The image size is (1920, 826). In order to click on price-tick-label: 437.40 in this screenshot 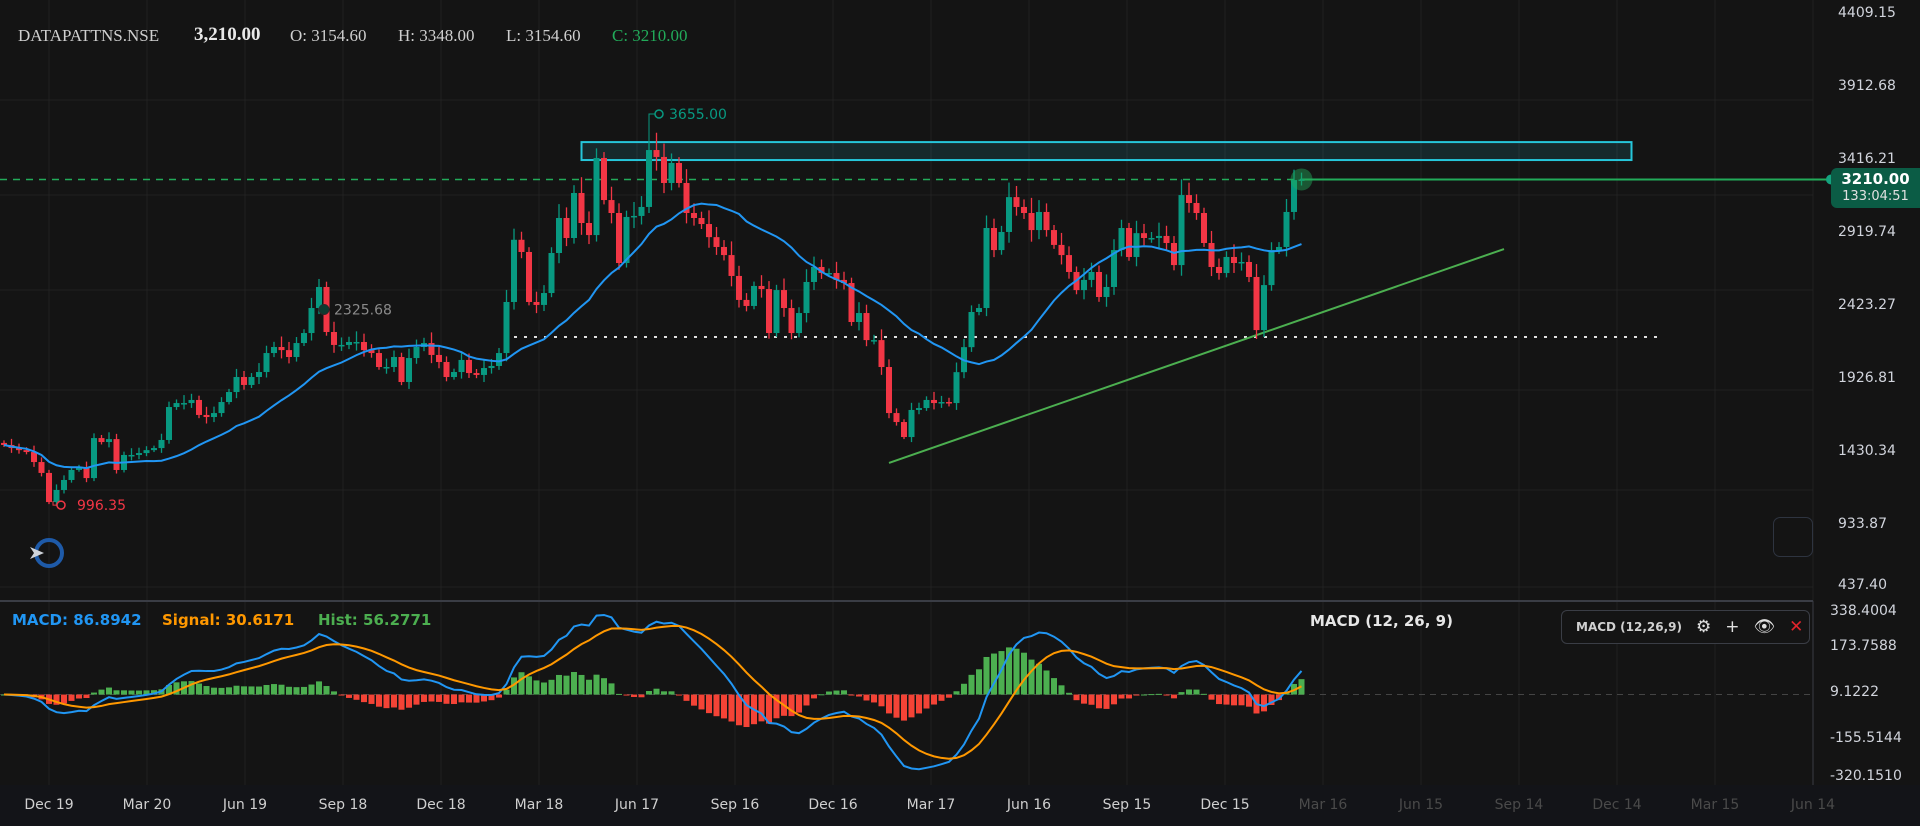, I will do `click(1862, 585)`.